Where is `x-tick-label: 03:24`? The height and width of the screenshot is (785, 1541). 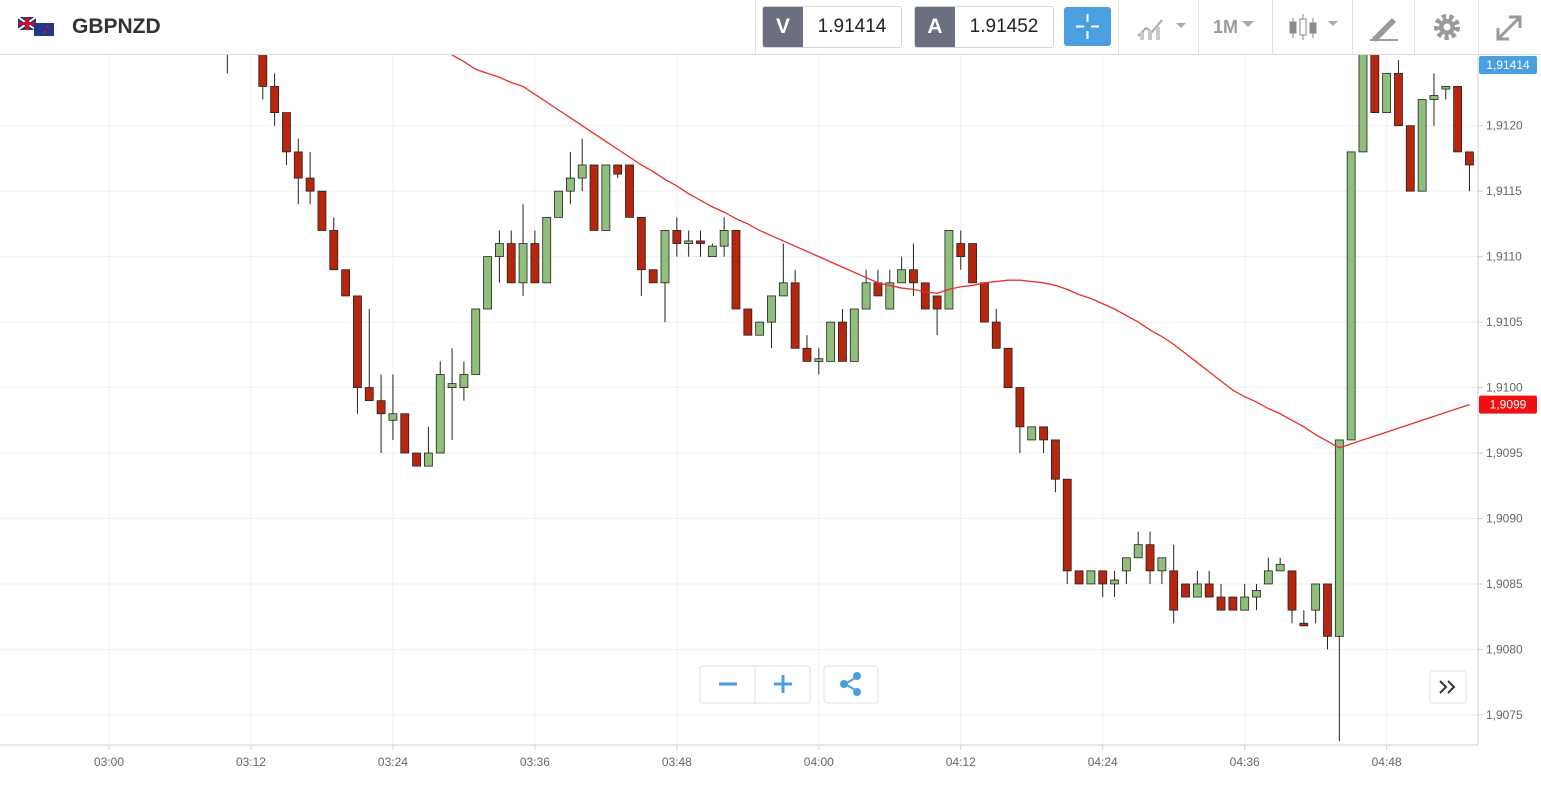 x-tick-label: 03:24 is located at coordinates (393, 762).